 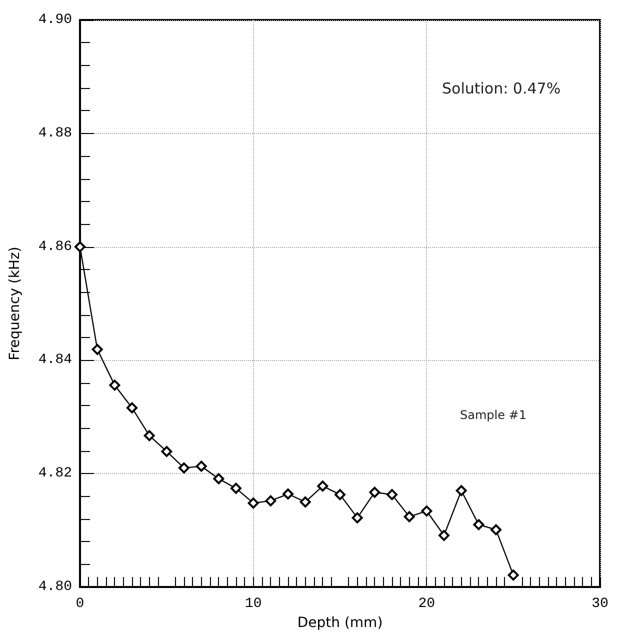 What do you see at coordinates (15, 303) in the screenshot?
I see `y-axis-title: Frequency (kHz)` at bounding box center [15, 303].